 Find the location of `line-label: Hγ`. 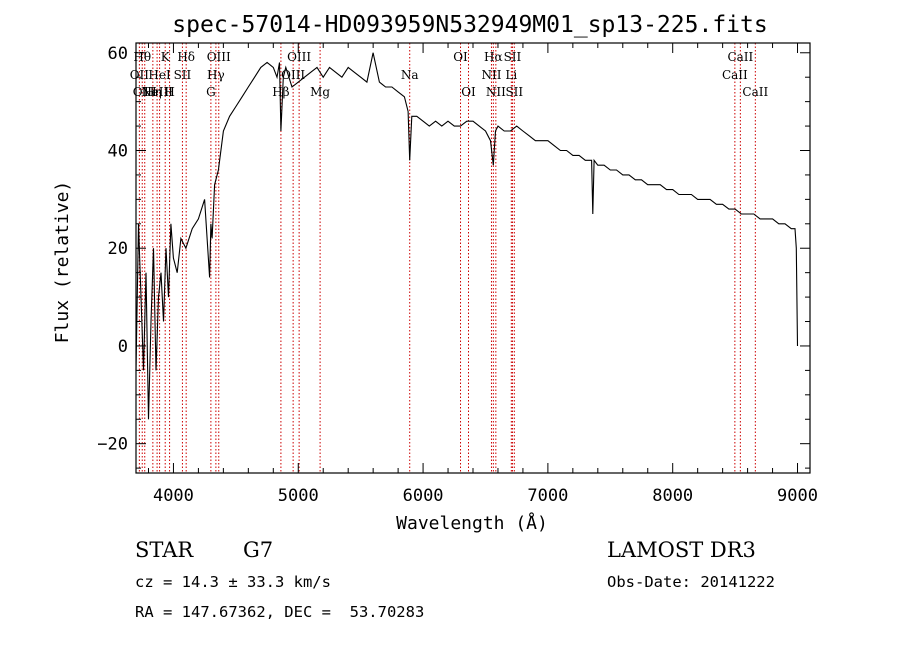

line-label: Hγ is located at coordinates (216, 75).